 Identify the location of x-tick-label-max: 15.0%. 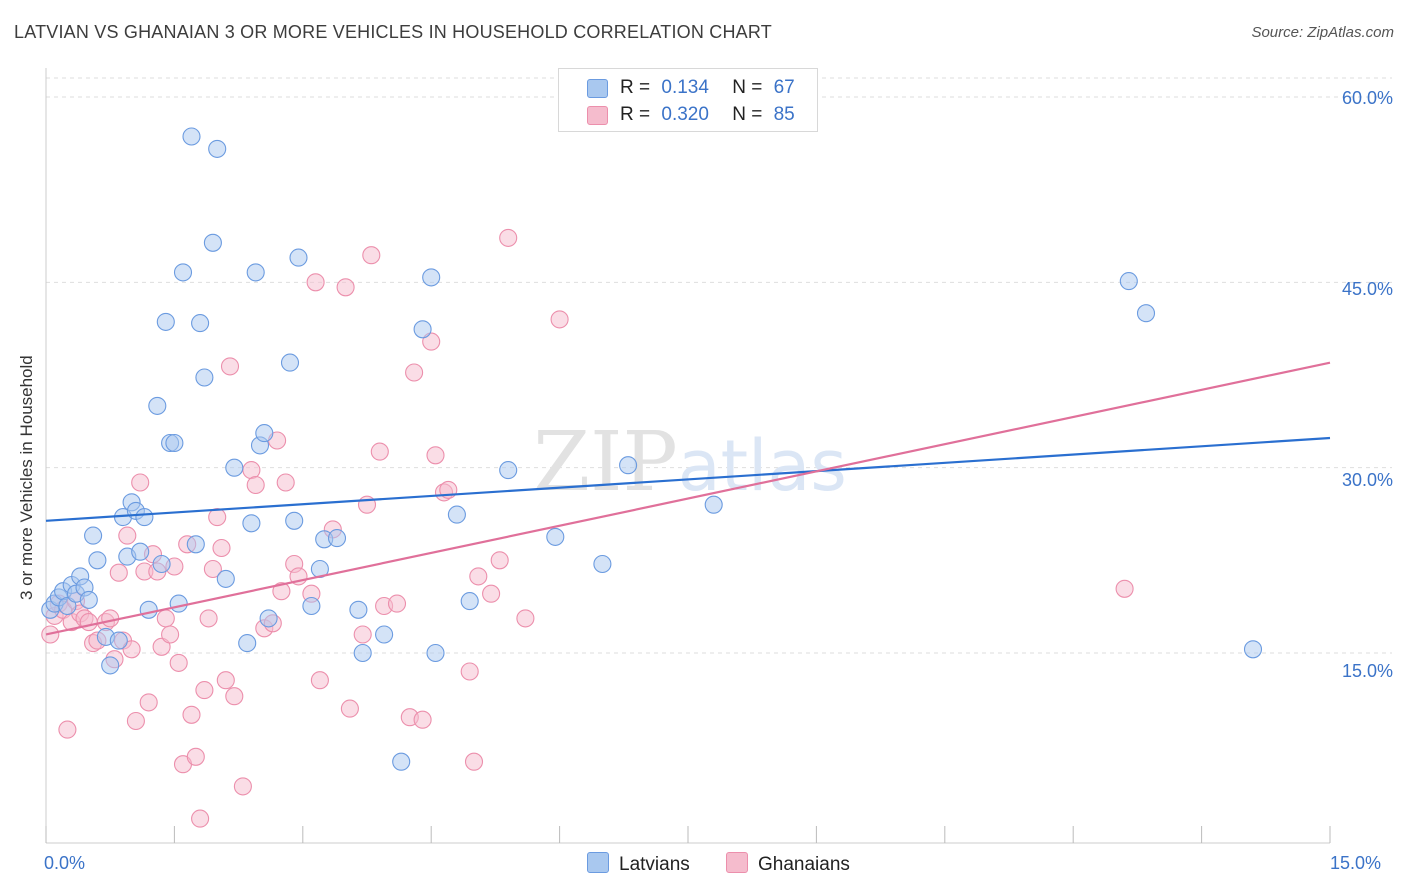
(1356, 863).